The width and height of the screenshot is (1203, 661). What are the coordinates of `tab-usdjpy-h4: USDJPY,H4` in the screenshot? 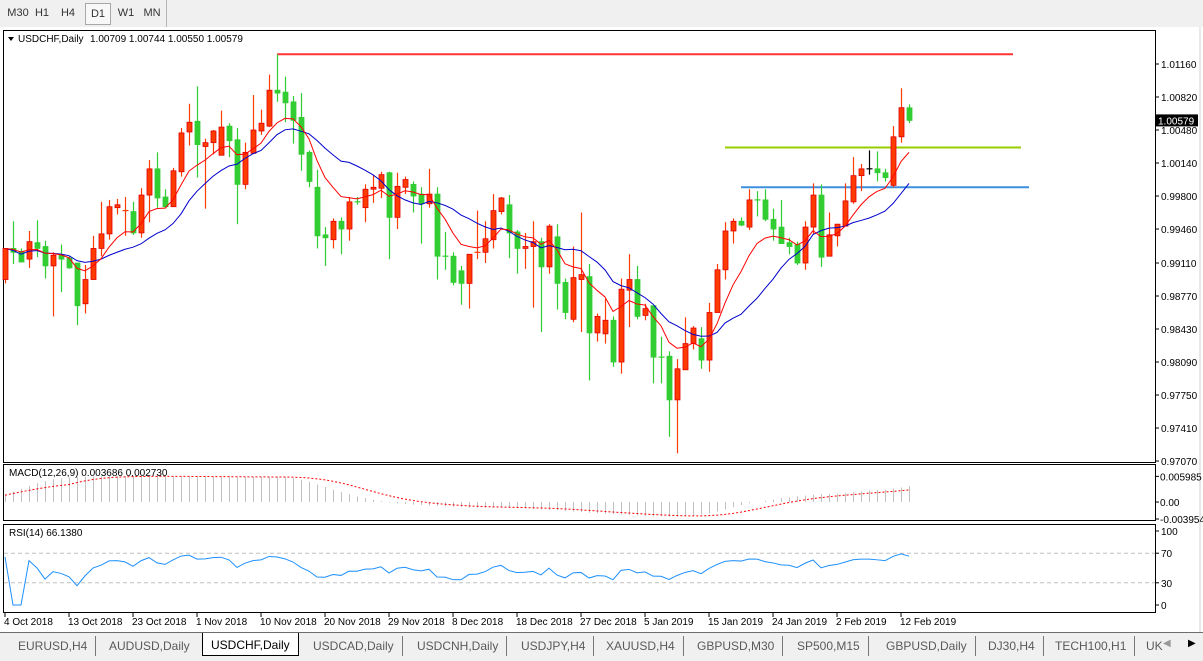 It's located at (554, 646).